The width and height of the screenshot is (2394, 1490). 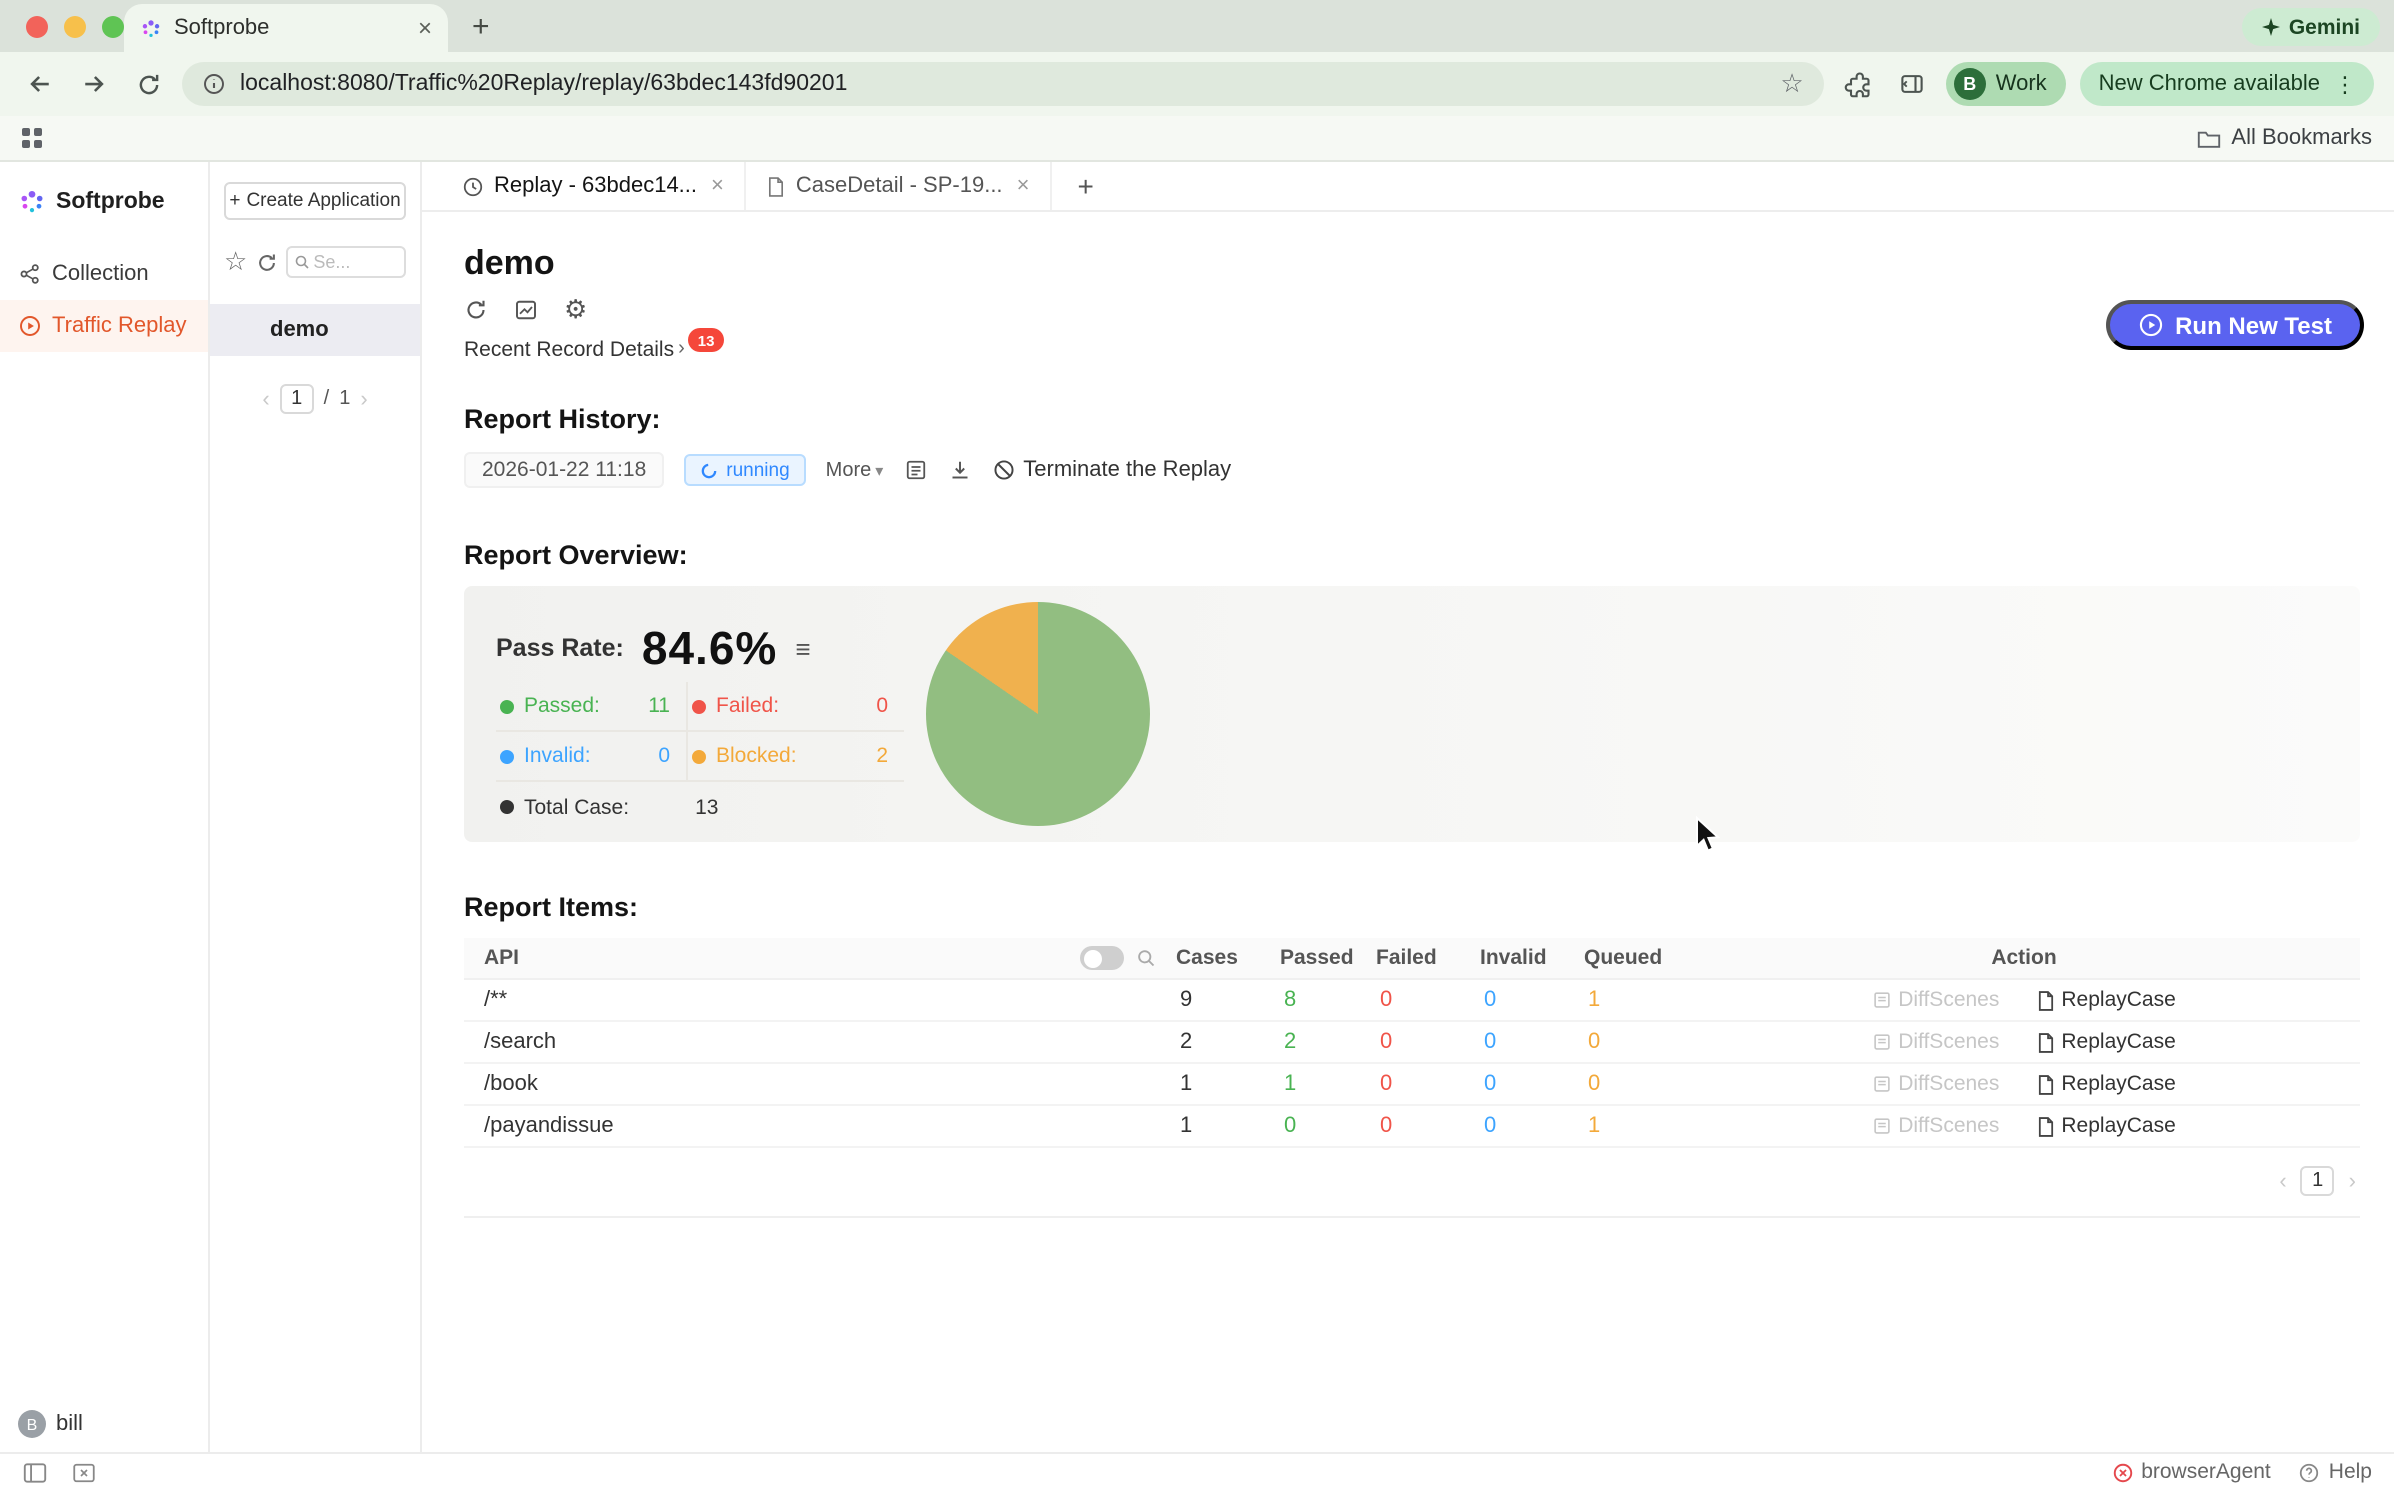 What do you see at coordinates (94, 84) in the screenshot?
I see `forward-icon` at bounding box center [94, 84].